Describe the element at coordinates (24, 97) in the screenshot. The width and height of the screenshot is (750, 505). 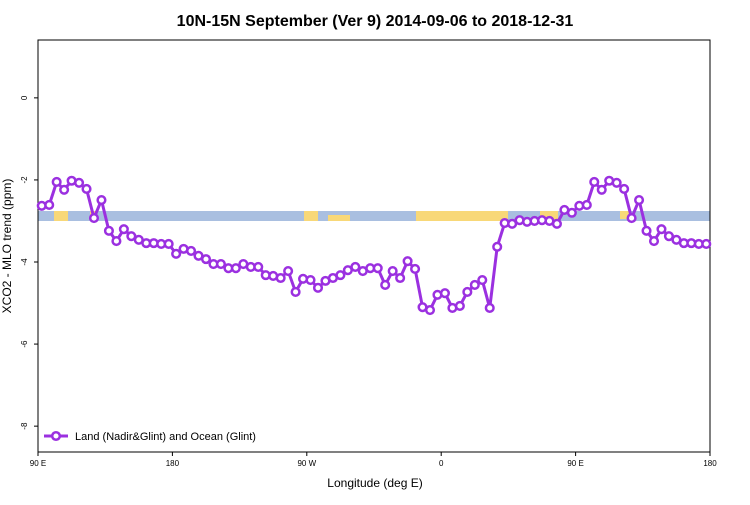
I see `y-tick-label: 0` at that location.